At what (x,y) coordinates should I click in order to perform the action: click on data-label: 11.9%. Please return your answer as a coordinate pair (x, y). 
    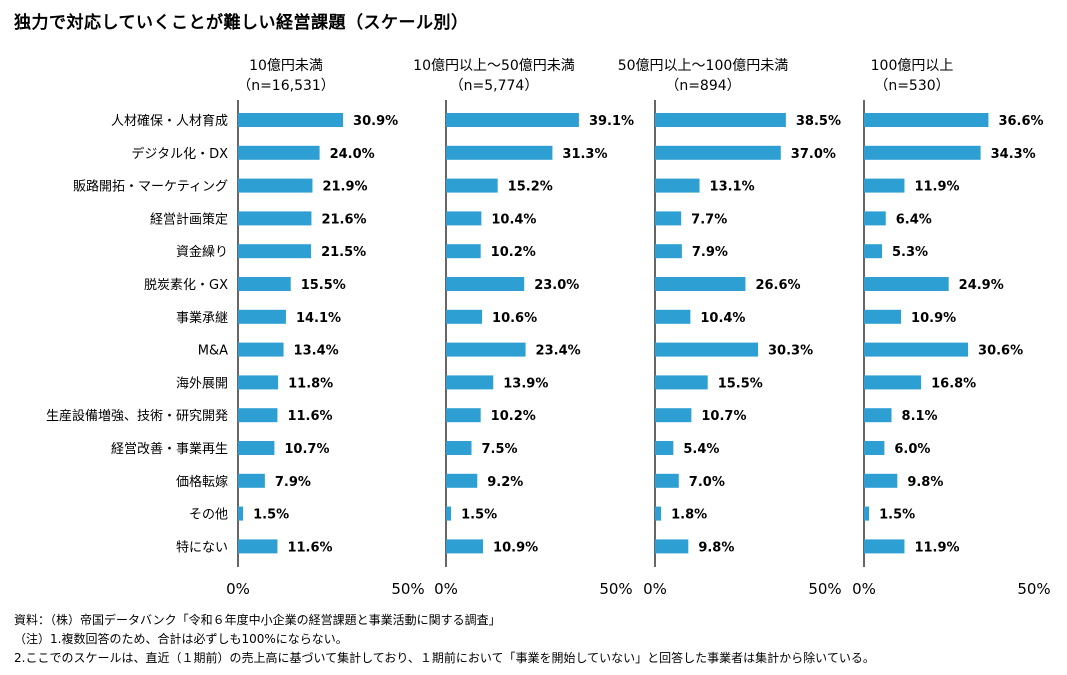
    Looking at the image, I should click on (936, 187).